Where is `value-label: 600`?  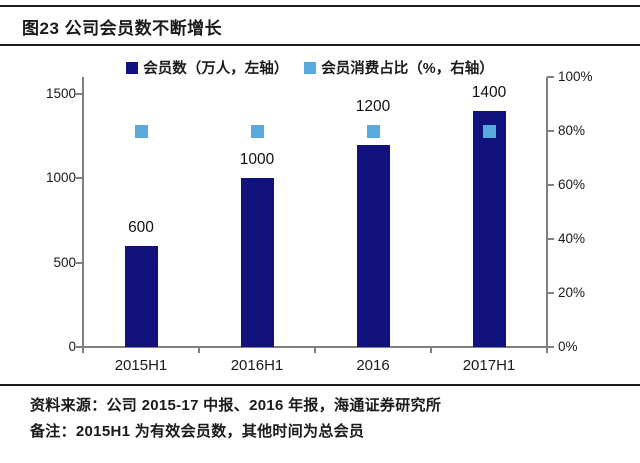
value-label: 600 is located at coordinates (141, 227).